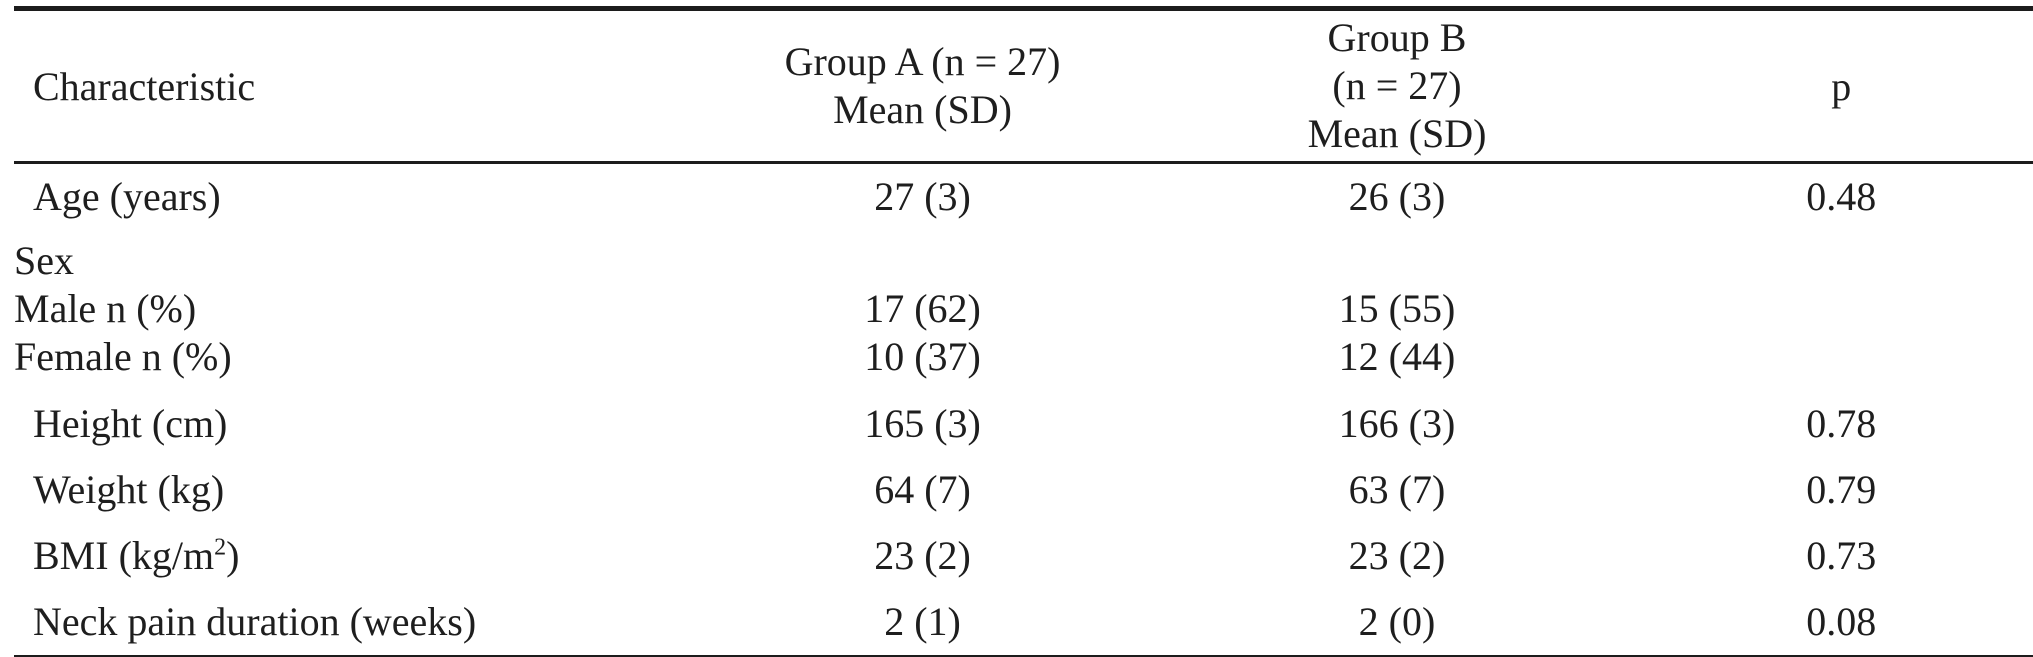 The image size is (2033, 657). Describe the element at coordinates (1023, 197) in the screenshot. I see `table-row-age: Age (years) 27 (3) 26 (3) 0.48` at that location.